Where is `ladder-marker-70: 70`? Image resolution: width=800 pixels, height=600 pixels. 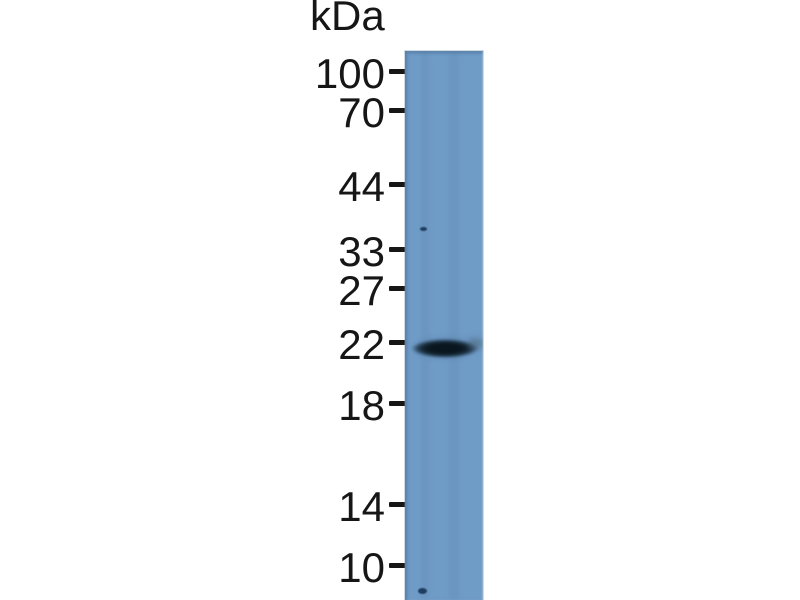 ladder-marker-70: 70 is located at coordinates (372, 113).